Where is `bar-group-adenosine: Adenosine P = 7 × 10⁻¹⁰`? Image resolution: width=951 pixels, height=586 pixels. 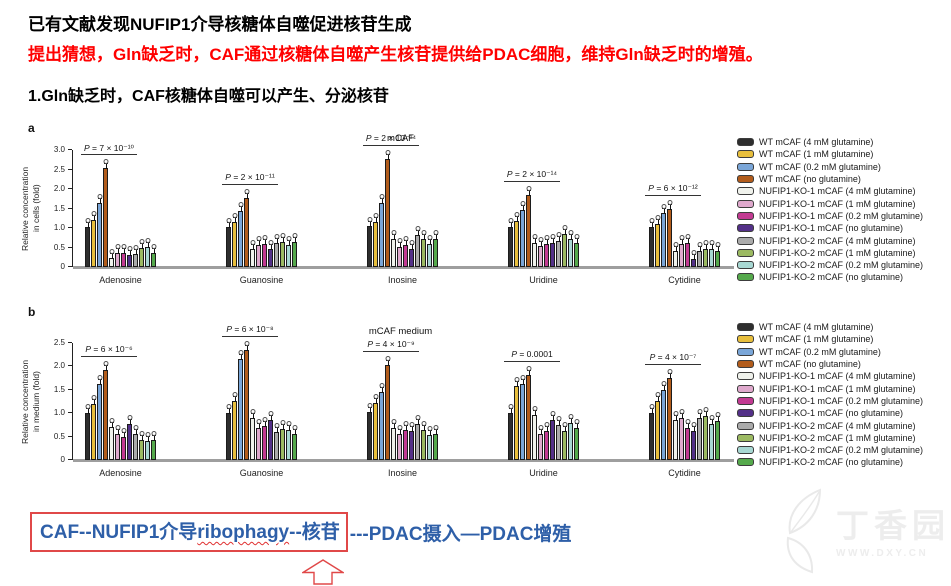 bar-group-adenosine: Adenosine P = 7 × 10⁻¹⁰ is located at coordinates (118, 214).